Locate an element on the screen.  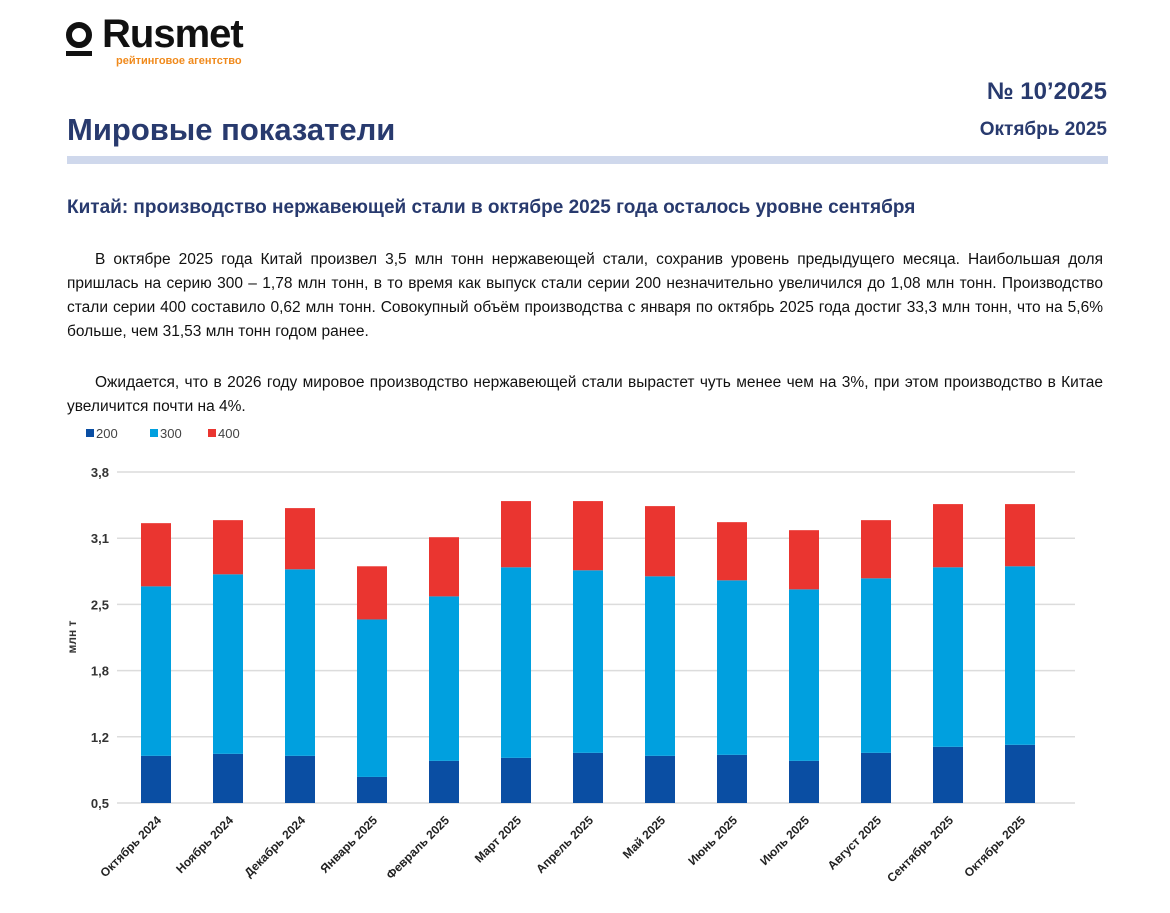
x-tick-label: Сентябрь 2025 is located at coordinates (920, 849).